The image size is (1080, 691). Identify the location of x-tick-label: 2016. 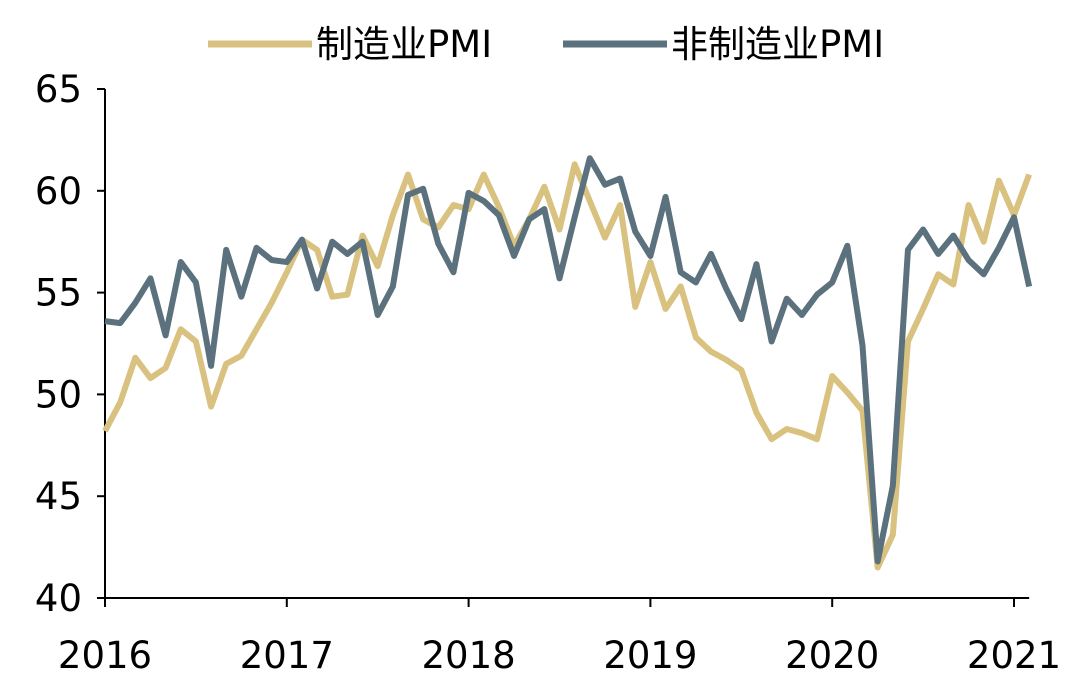
(105, 655).